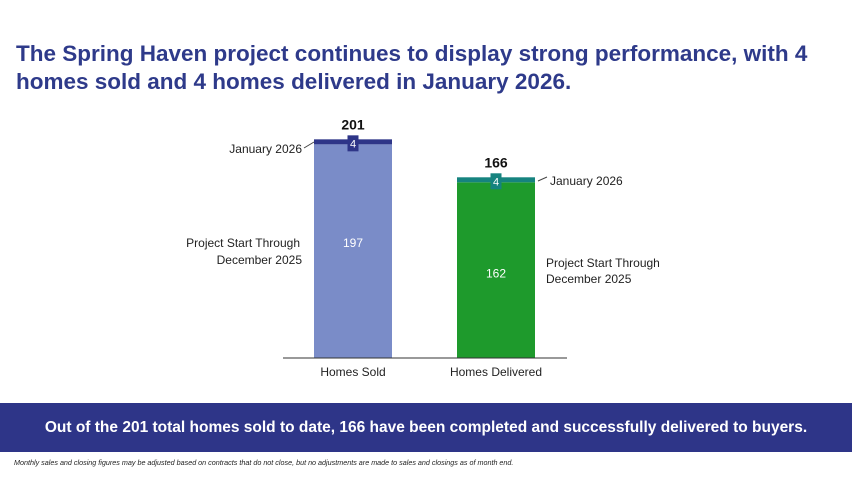 The width and height of the screenshot is (852, 502). What do you see at coordinates (603, 263) in the screenshot?
I see `annotation-right-base-line1: Project Start Through` at bounding box center [603, 263].